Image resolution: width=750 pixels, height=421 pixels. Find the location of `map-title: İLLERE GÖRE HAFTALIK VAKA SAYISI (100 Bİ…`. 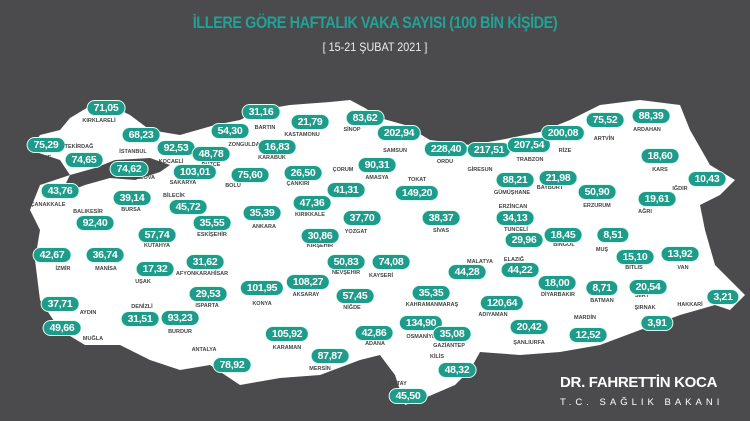

map-title: İLLERE GÖRE HAFTALIK VAKA SAYISI (100 Bİ… is located at coordinates (375, 22).